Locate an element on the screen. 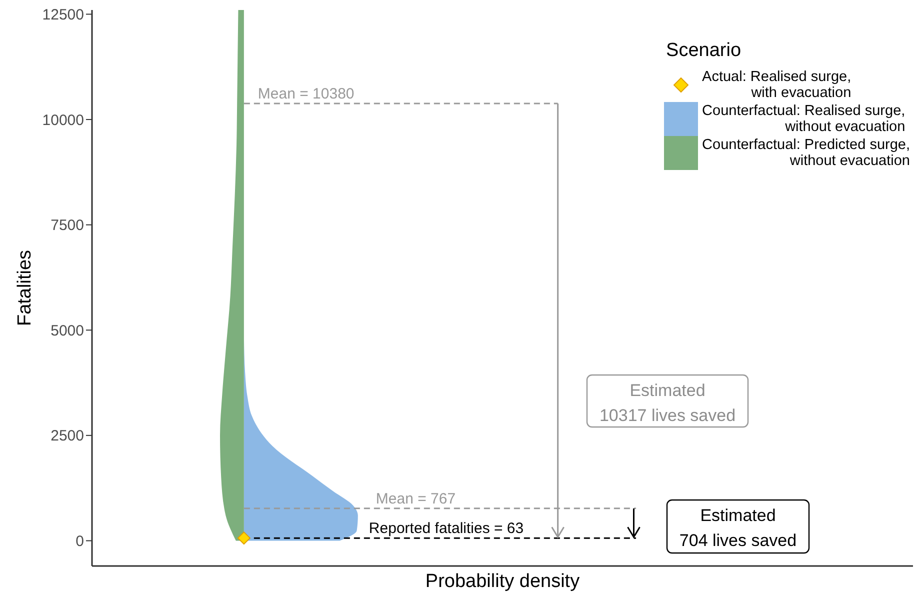  y-axis-title: Fatalities is located at coordinates (25, 288).